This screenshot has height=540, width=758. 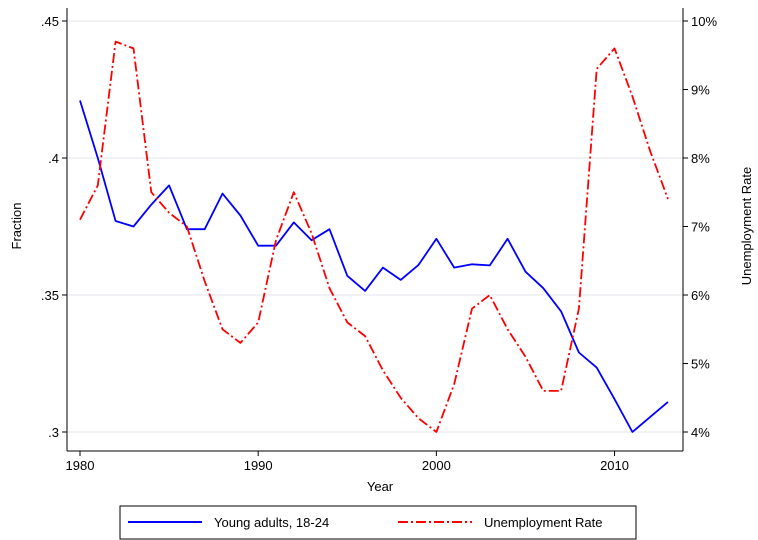 What do you see at coordinates (700, 364) in the screenshot?
I see `y-right-tick-label-1: 5%` at bounding box center [700, 364].